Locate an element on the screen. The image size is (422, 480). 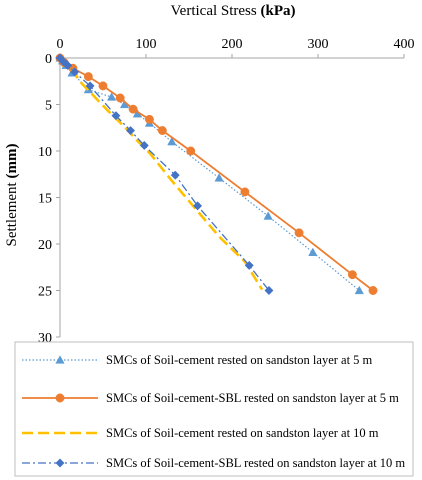
x-axis-title-text: Vertical Stress is located at coordinates (214, 11).